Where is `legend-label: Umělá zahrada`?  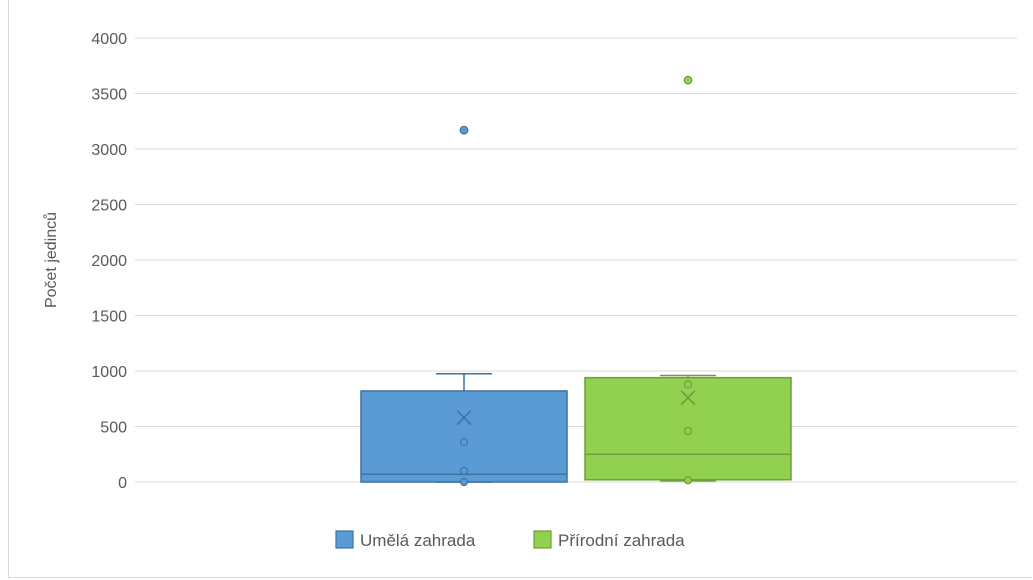 legend-label: Umělá zahrada is located at coordinates (418, 540).